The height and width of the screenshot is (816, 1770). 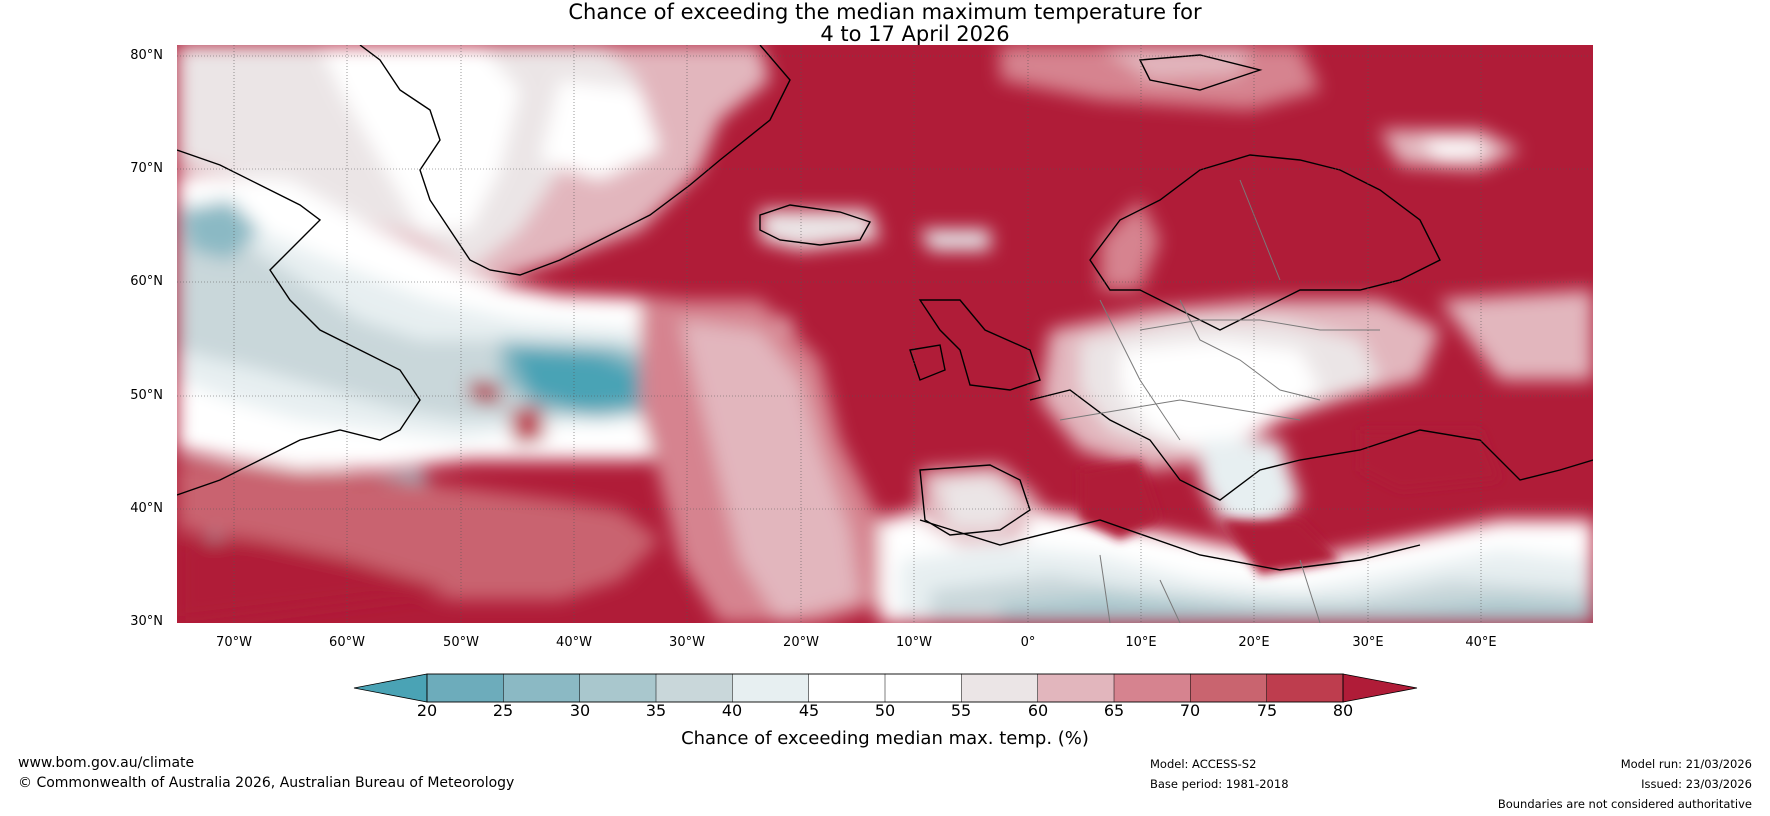 I want to click on lat-label-70n: 70°N, so click(x=146, y=168).